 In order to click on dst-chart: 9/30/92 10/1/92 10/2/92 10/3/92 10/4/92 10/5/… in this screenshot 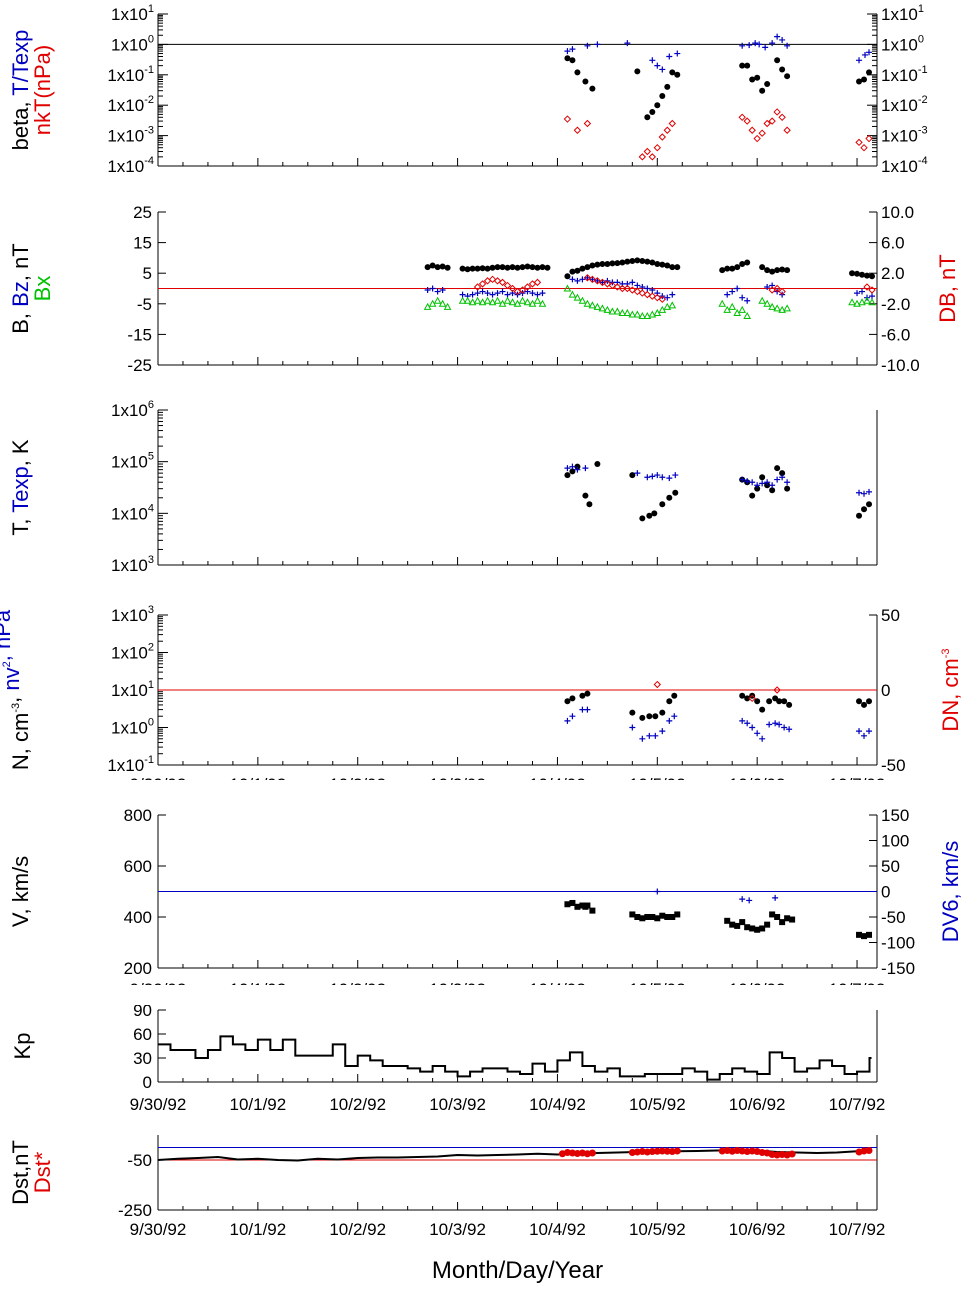, I will do `click(446, 1209)`.